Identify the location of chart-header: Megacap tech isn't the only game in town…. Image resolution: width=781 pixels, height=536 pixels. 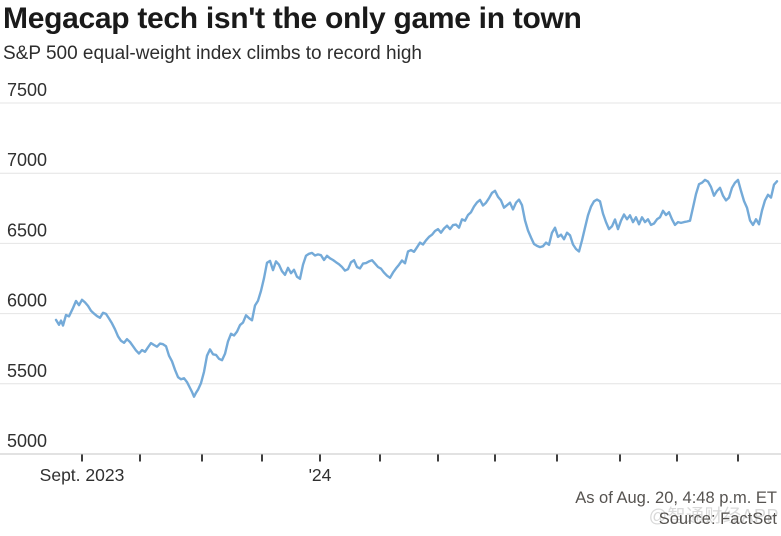
(292, 33).